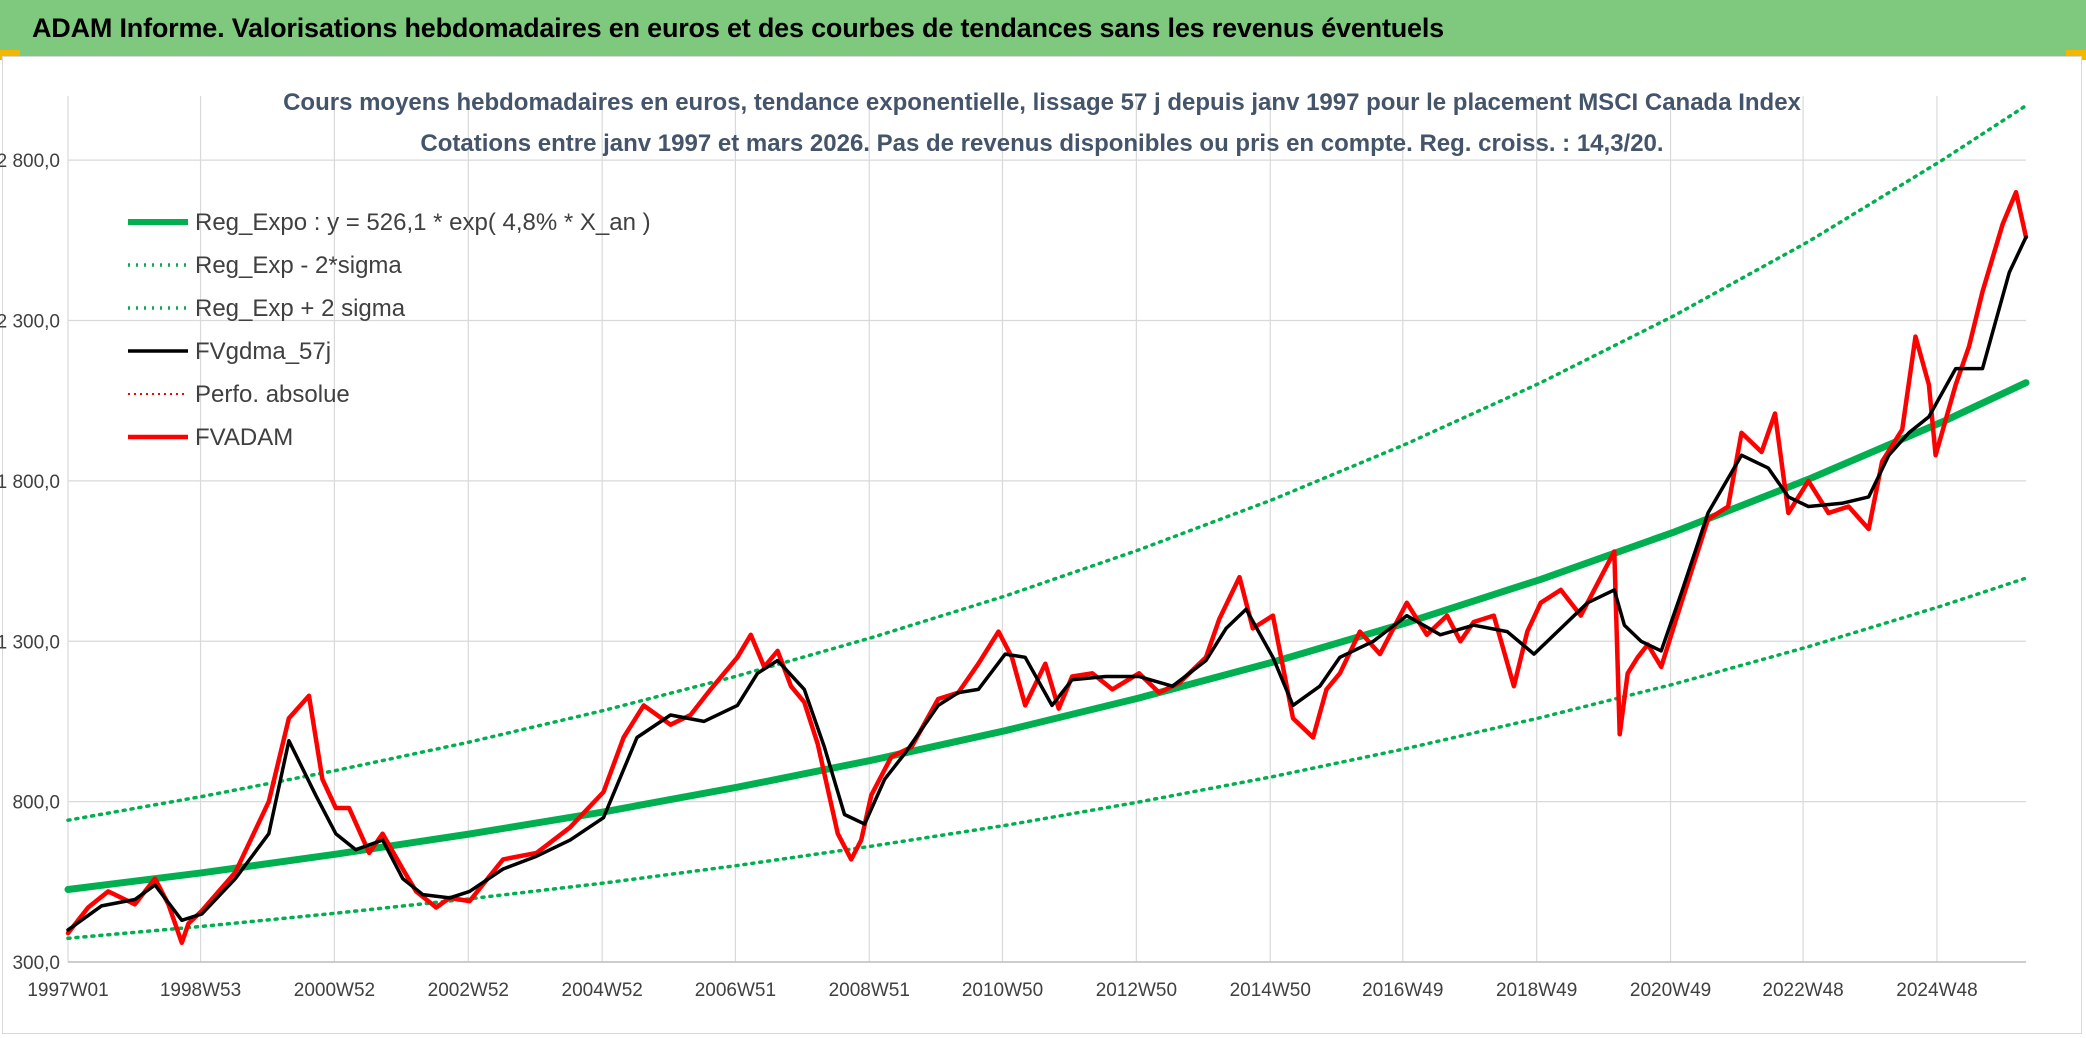 Image resolution: width=2086 pixels, height=1038 pixels. What do you see at coordinates (67, 990) in the screenshot?
I see `x-tick-label: 1997W01` at bounding box center [67, 990].